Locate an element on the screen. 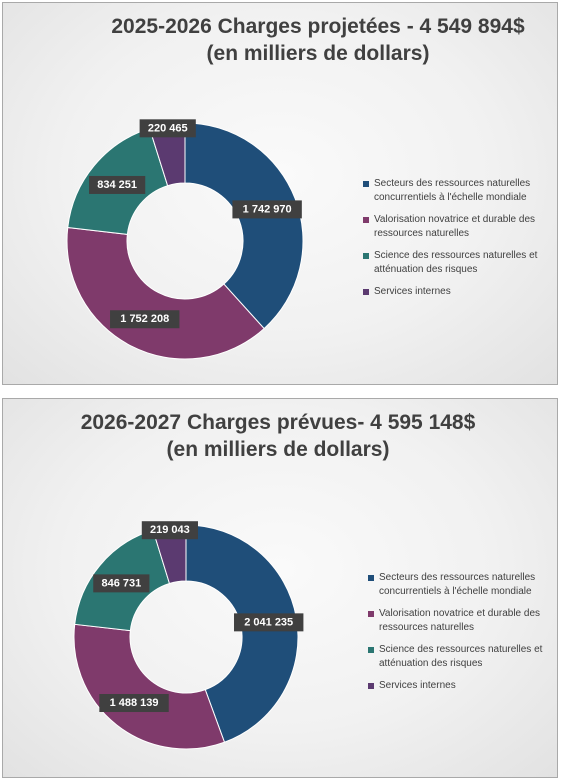 The height and width of the screenshot is (780, 562). data-label-4: 220 465 is located at coordinates (167, 128).